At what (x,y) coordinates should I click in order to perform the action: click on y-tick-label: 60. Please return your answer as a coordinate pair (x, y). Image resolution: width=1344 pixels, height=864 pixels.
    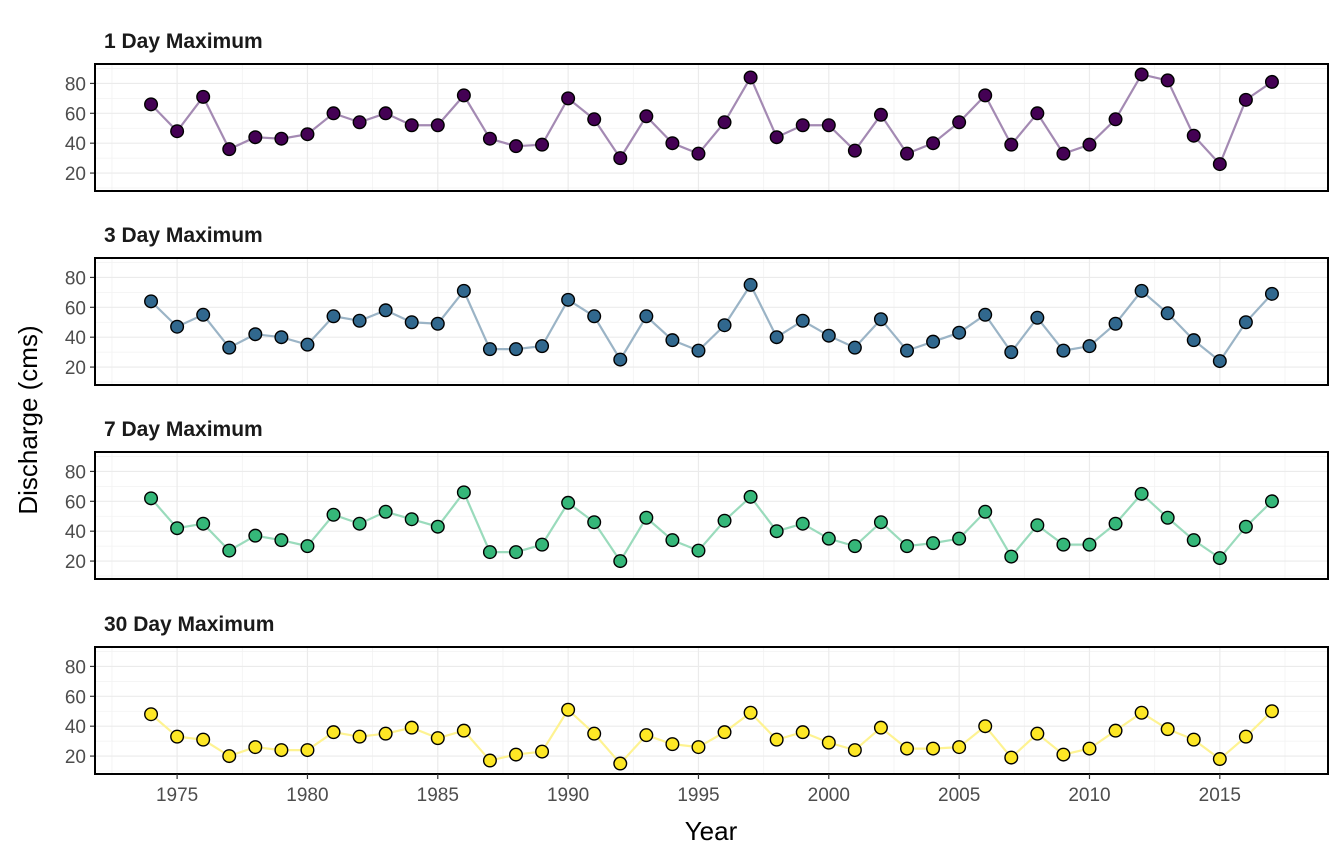
    Looking at the image, I should click on (75, 114).